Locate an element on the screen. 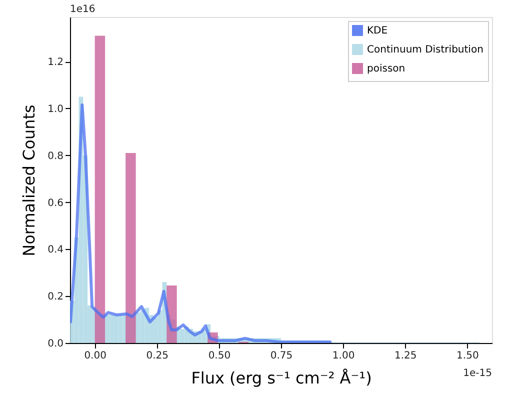 This screenshot has height=395, width=506. y-tick-label: 0.6 is located at coordinates (56, 203).